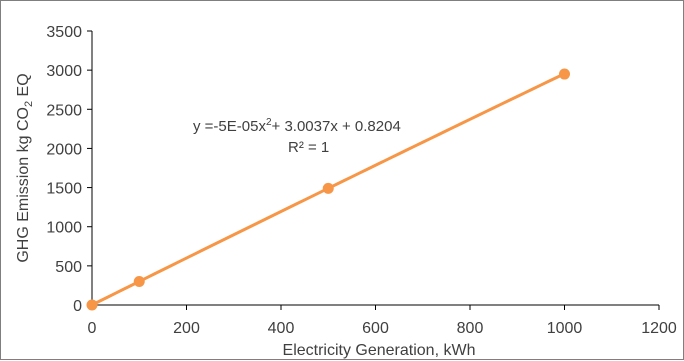  Describe the element at coordinates (269, 122) in the screenshot. I see `equation-superscript: 2` at that location.